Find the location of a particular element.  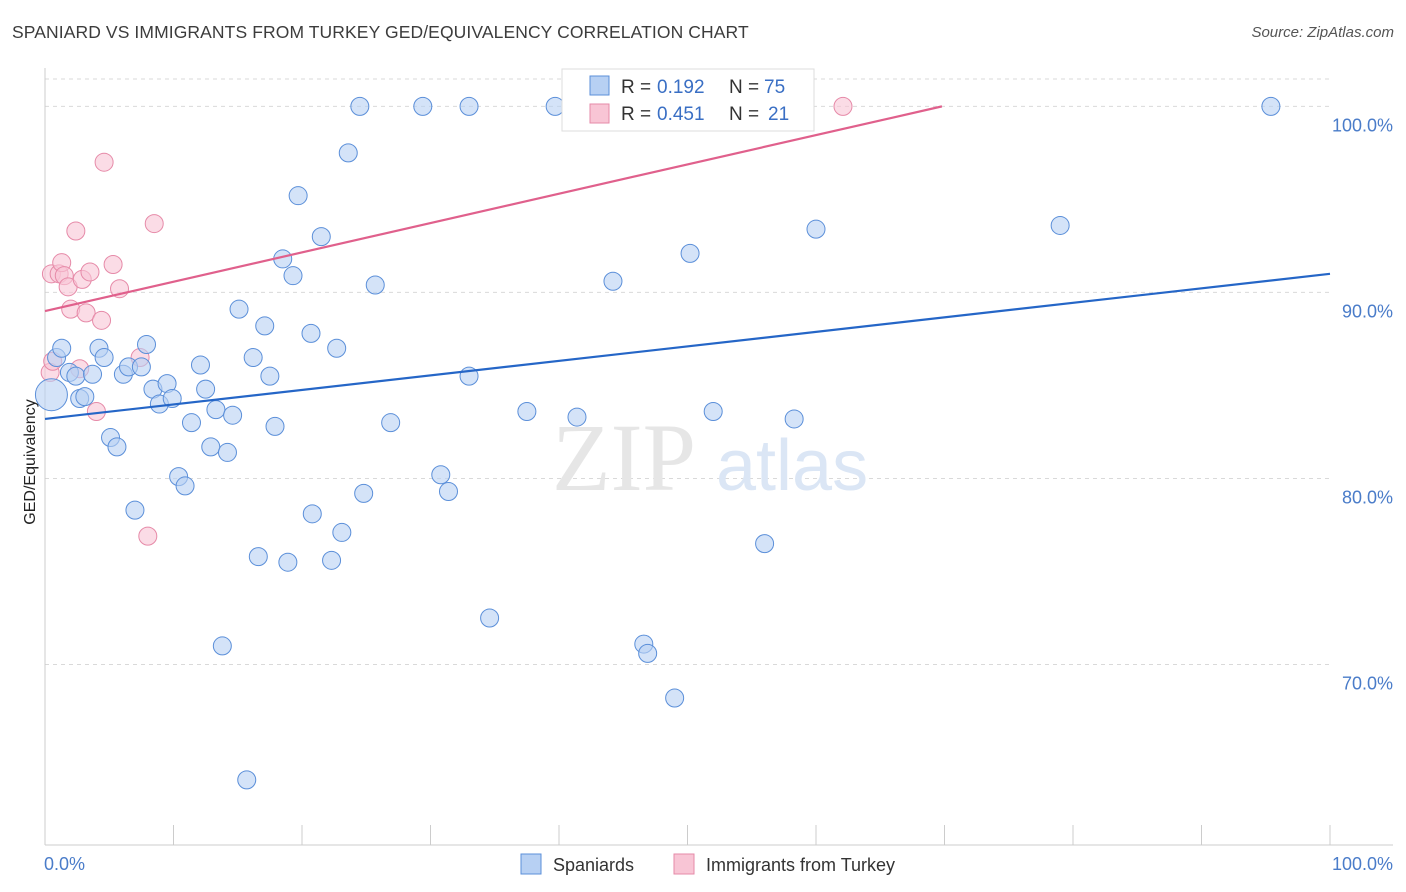

series-legend: Spaniards Immigrants from Turkey is located at coordinates (707, 864).